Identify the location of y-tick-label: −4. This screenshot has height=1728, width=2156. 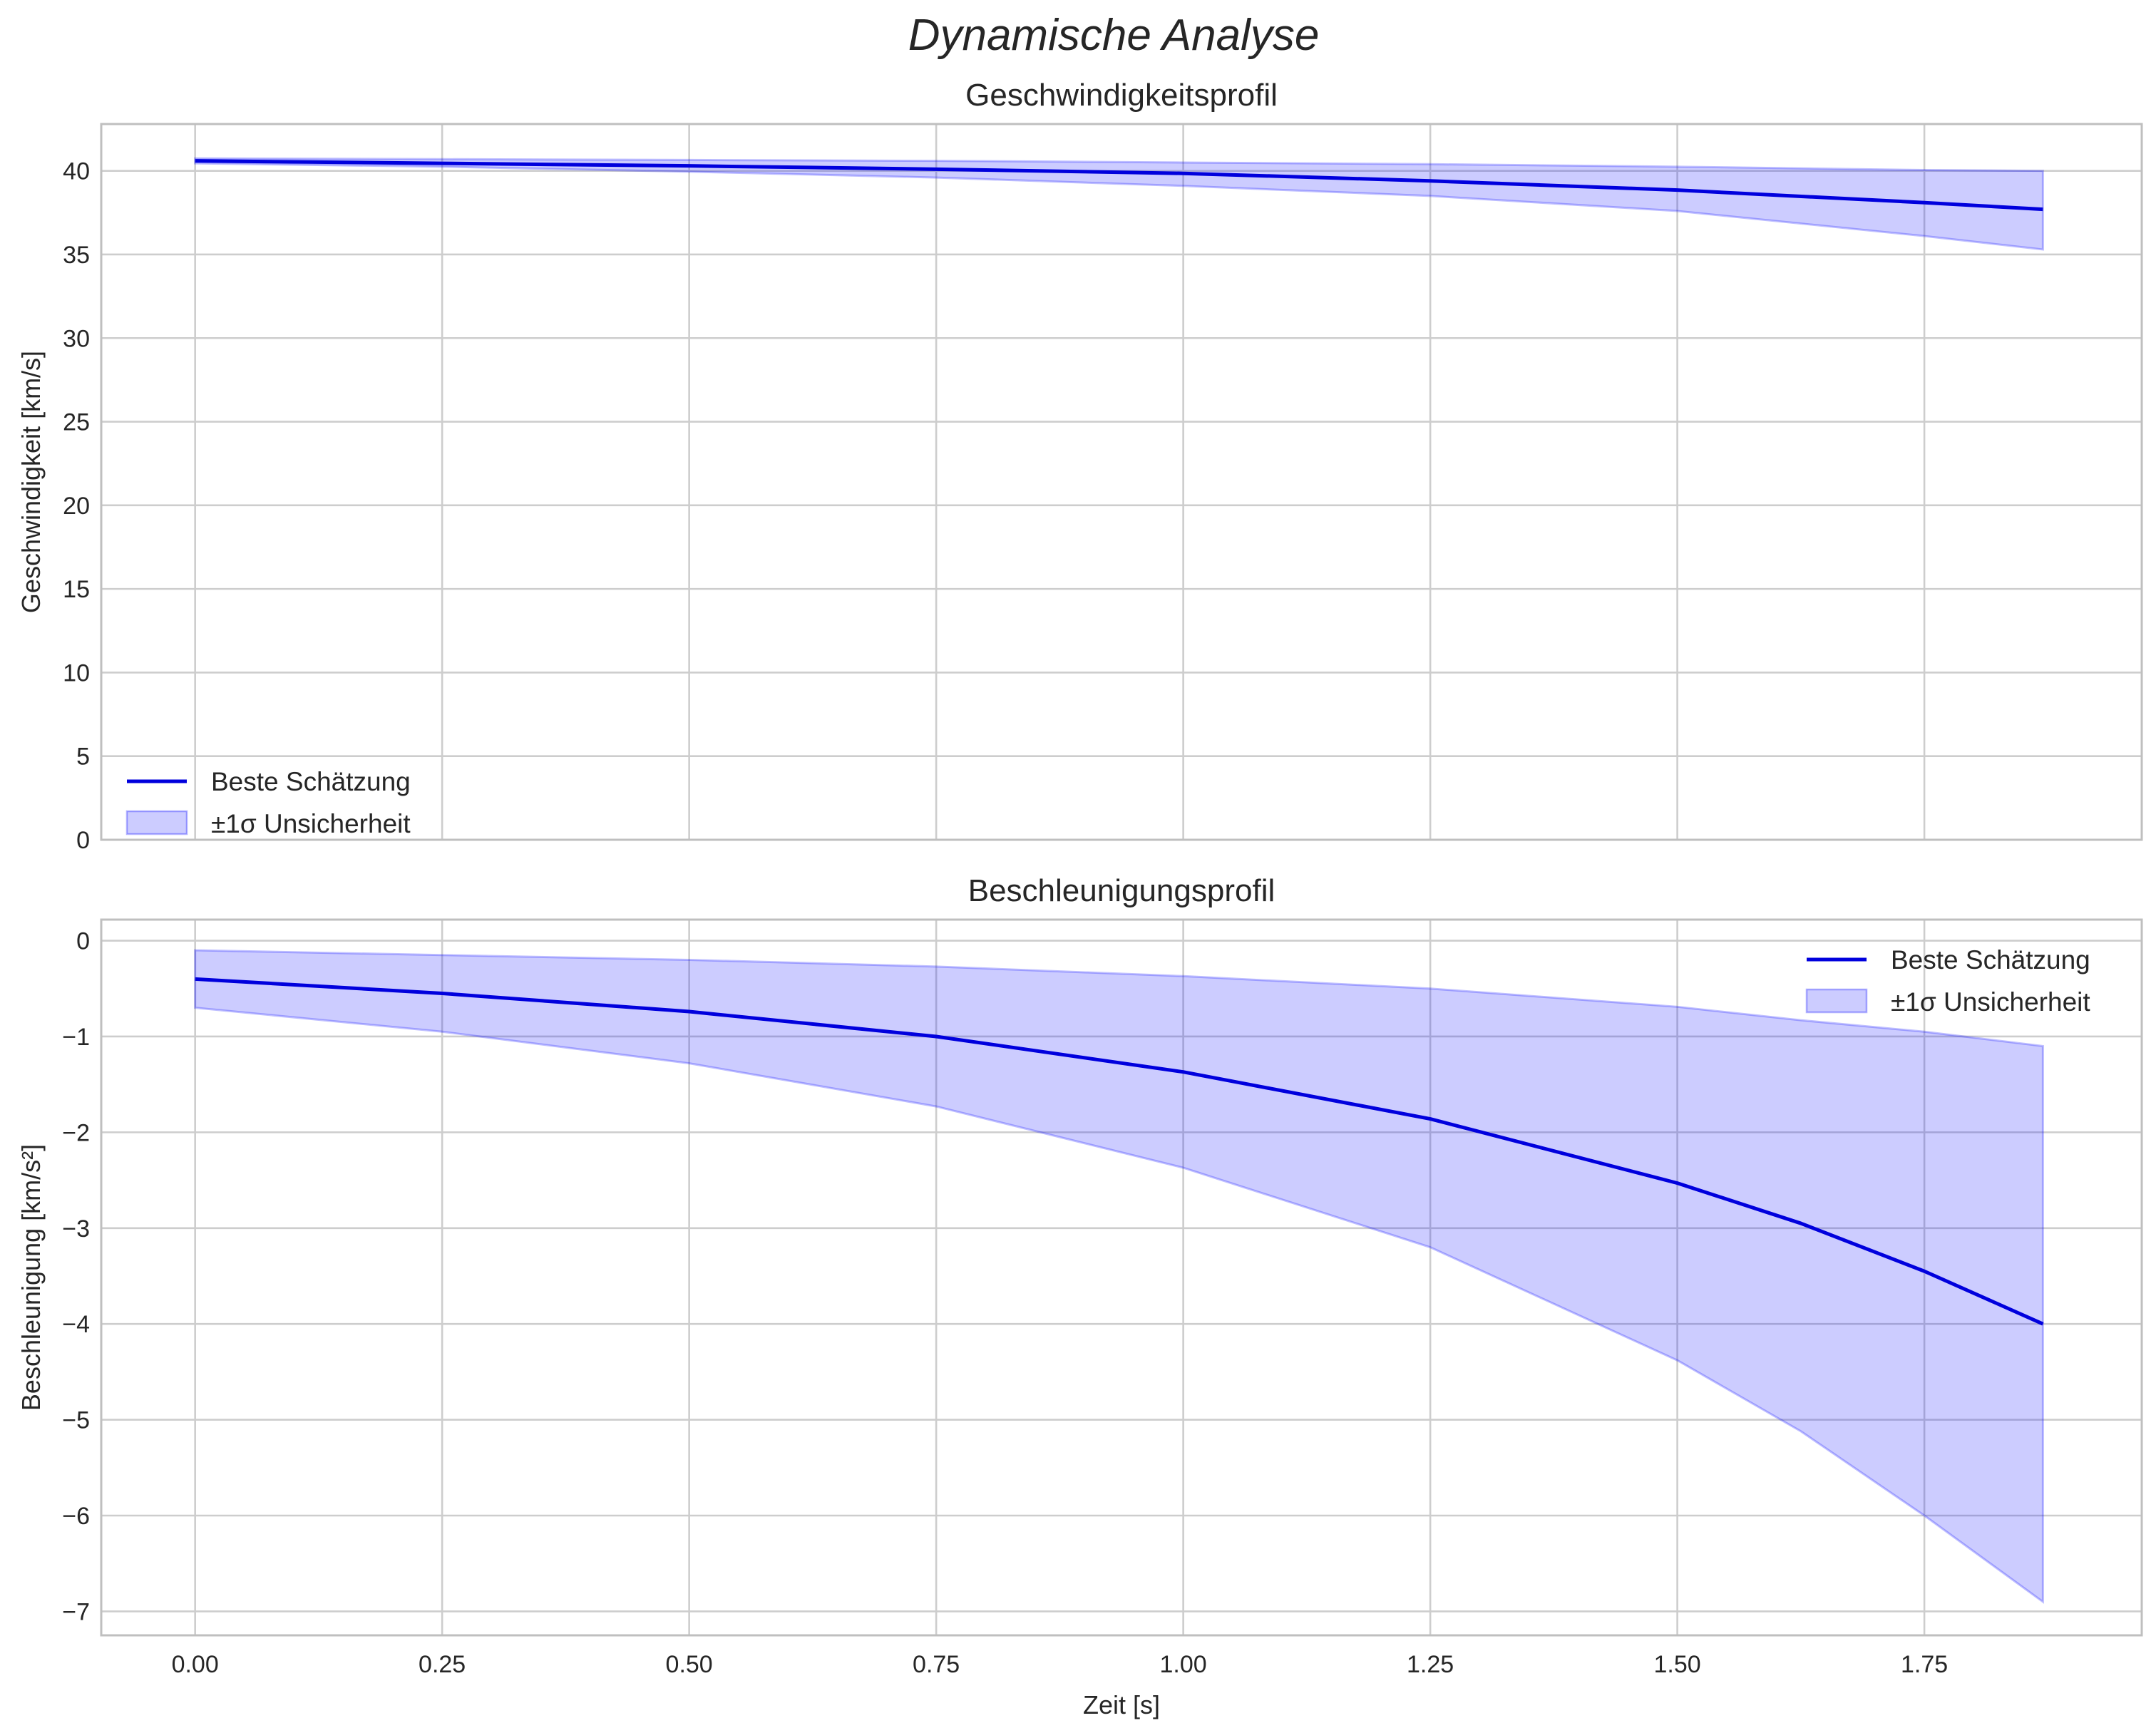
(76, 1324).